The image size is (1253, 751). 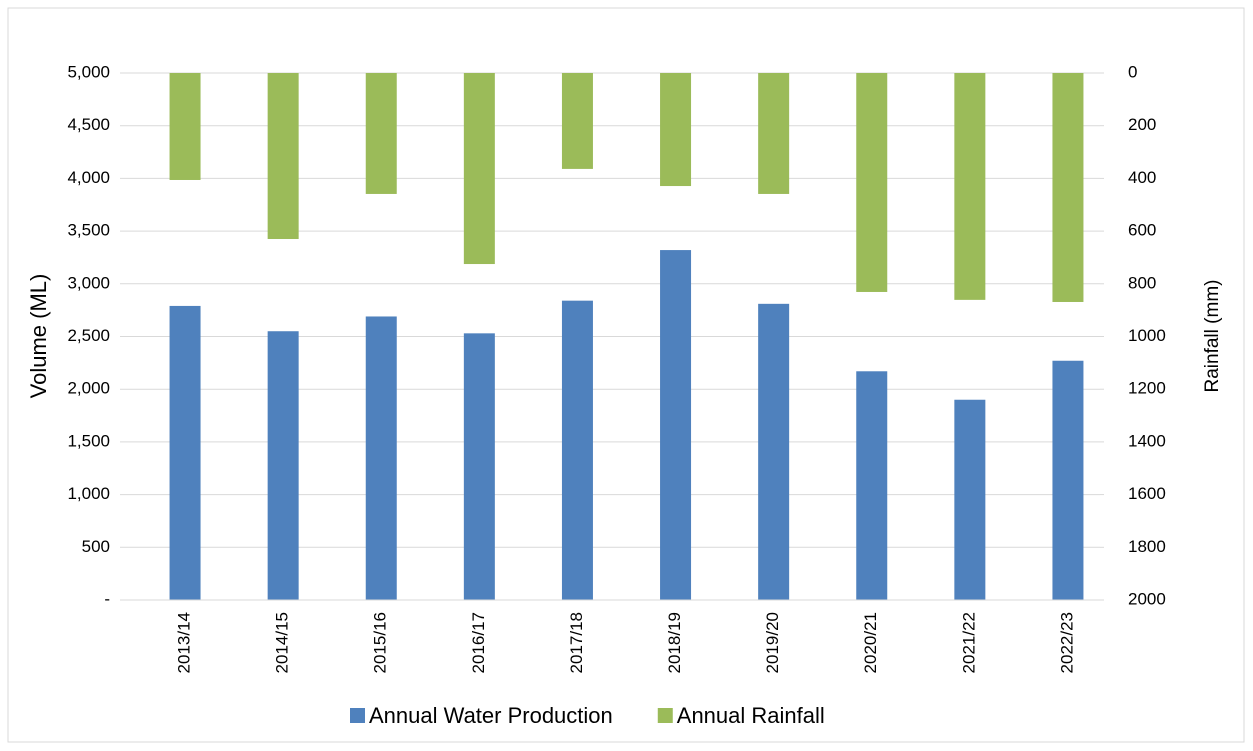 I want to click on x-tick-label: 2013/14, so click(x=184, y=642).